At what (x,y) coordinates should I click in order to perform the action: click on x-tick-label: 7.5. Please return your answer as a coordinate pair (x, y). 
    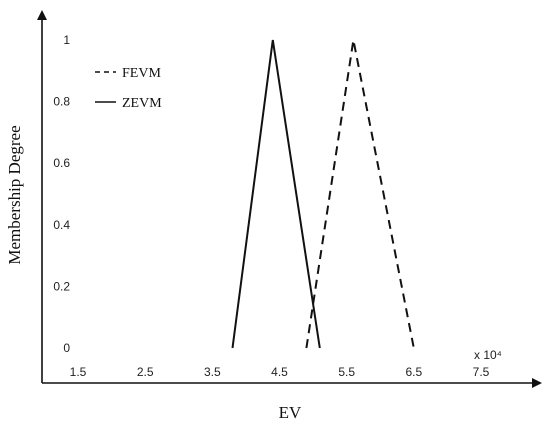
    Looking at the image, I should click on (481, 372).